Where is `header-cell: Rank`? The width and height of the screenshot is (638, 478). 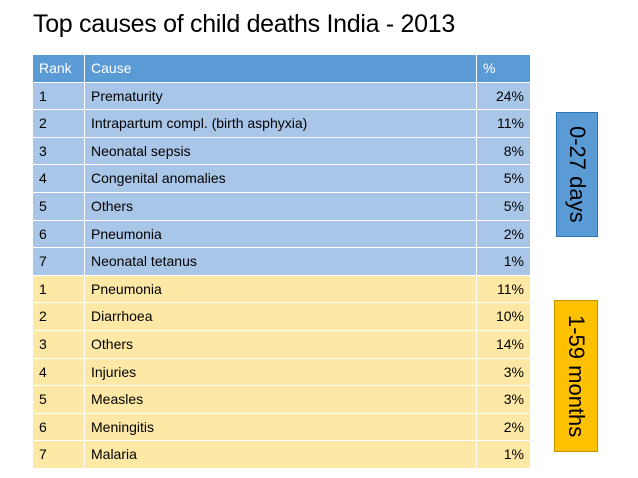
header-cell: Rank is located at coordinates (59, 69).